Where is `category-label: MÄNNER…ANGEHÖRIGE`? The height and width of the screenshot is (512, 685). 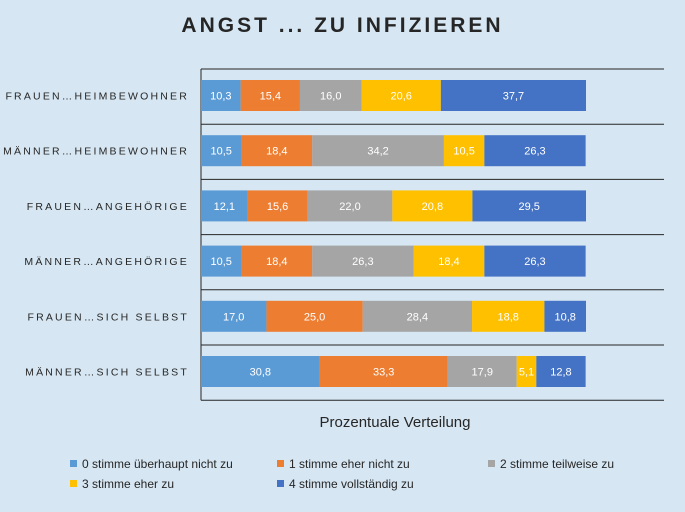 category-label: MÄNNER…ANGEHÖRIGE is located at coordinates (106, 262).